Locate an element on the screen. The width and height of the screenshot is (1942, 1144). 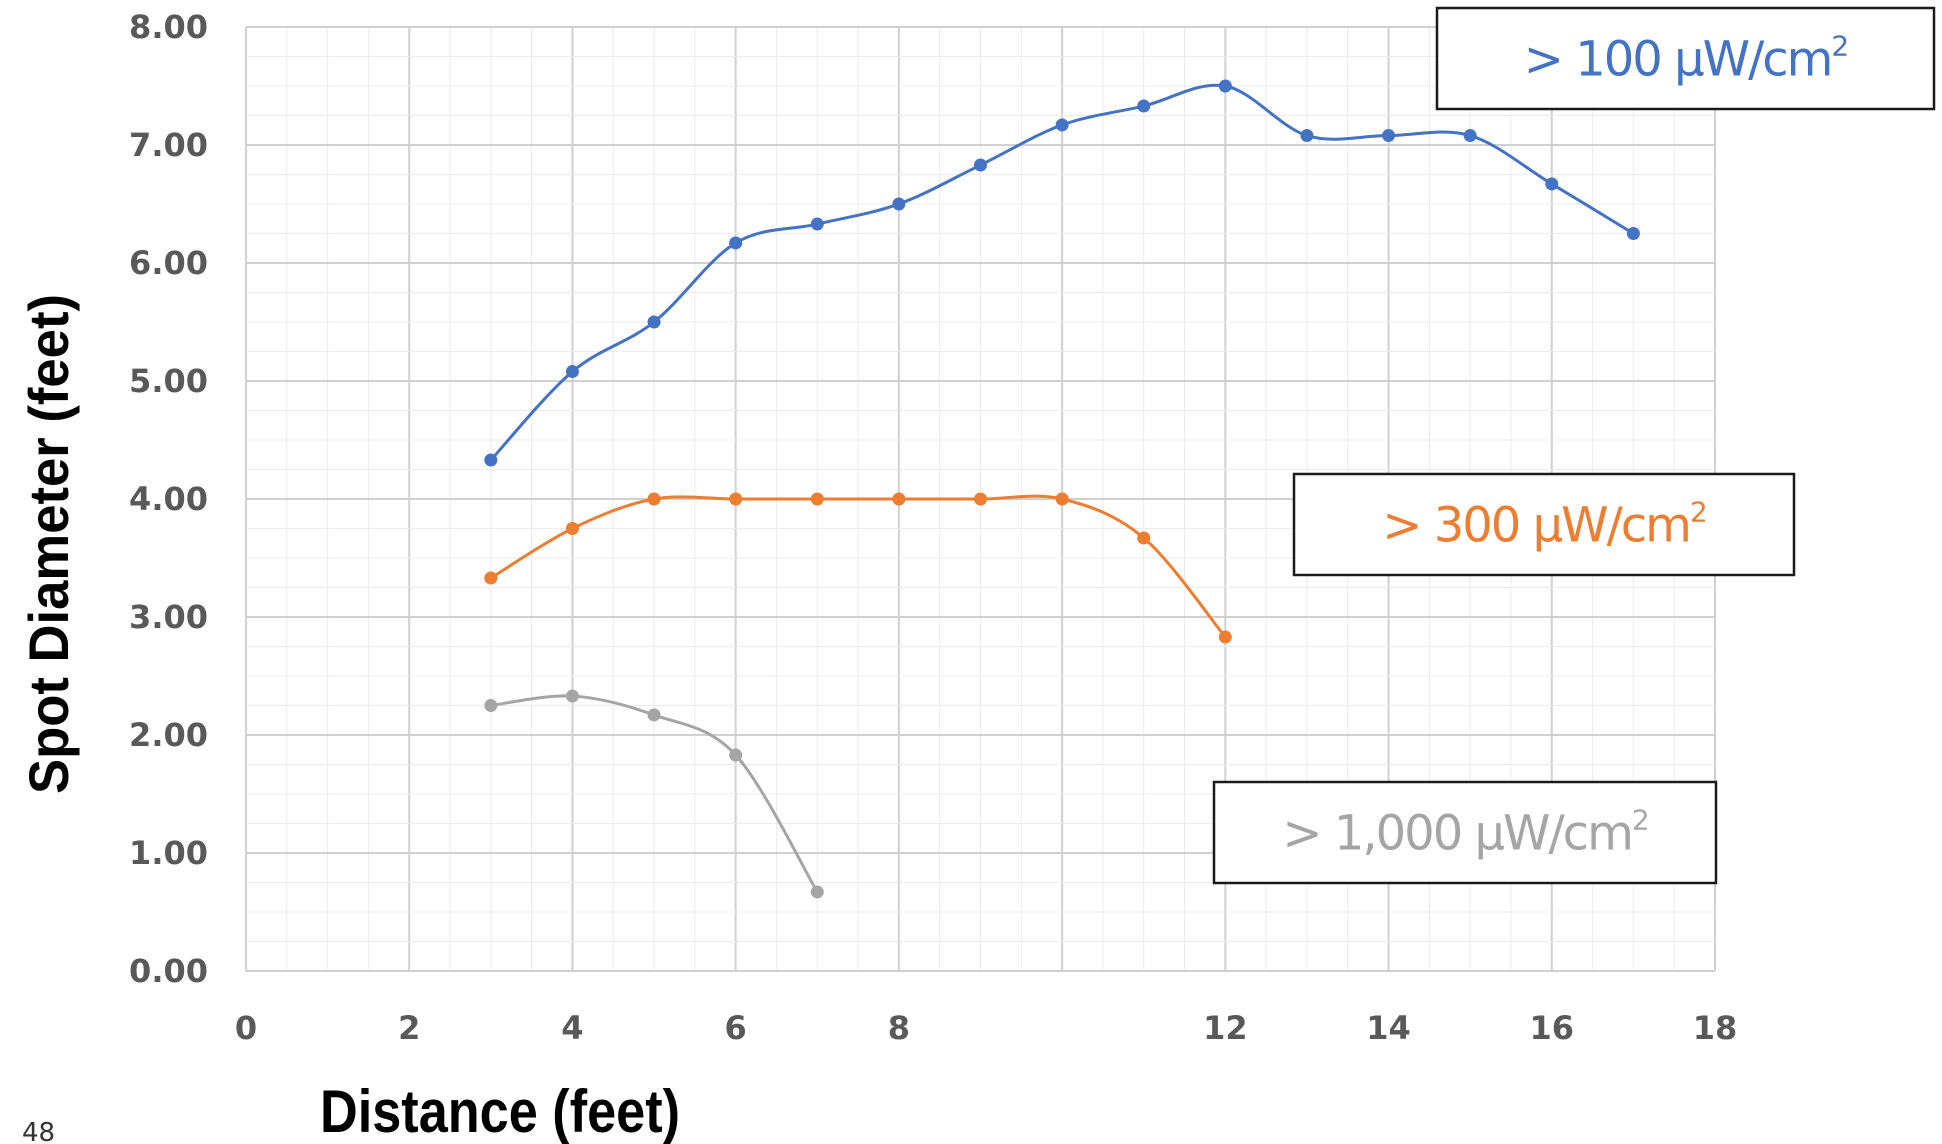
page-number: 48 is located at coordinates (38, 1131).